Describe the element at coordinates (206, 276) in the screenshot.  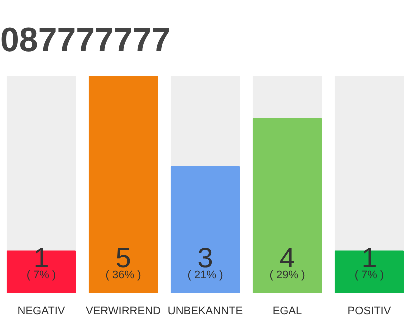
I see `data-label: ( 21% )` at that location.